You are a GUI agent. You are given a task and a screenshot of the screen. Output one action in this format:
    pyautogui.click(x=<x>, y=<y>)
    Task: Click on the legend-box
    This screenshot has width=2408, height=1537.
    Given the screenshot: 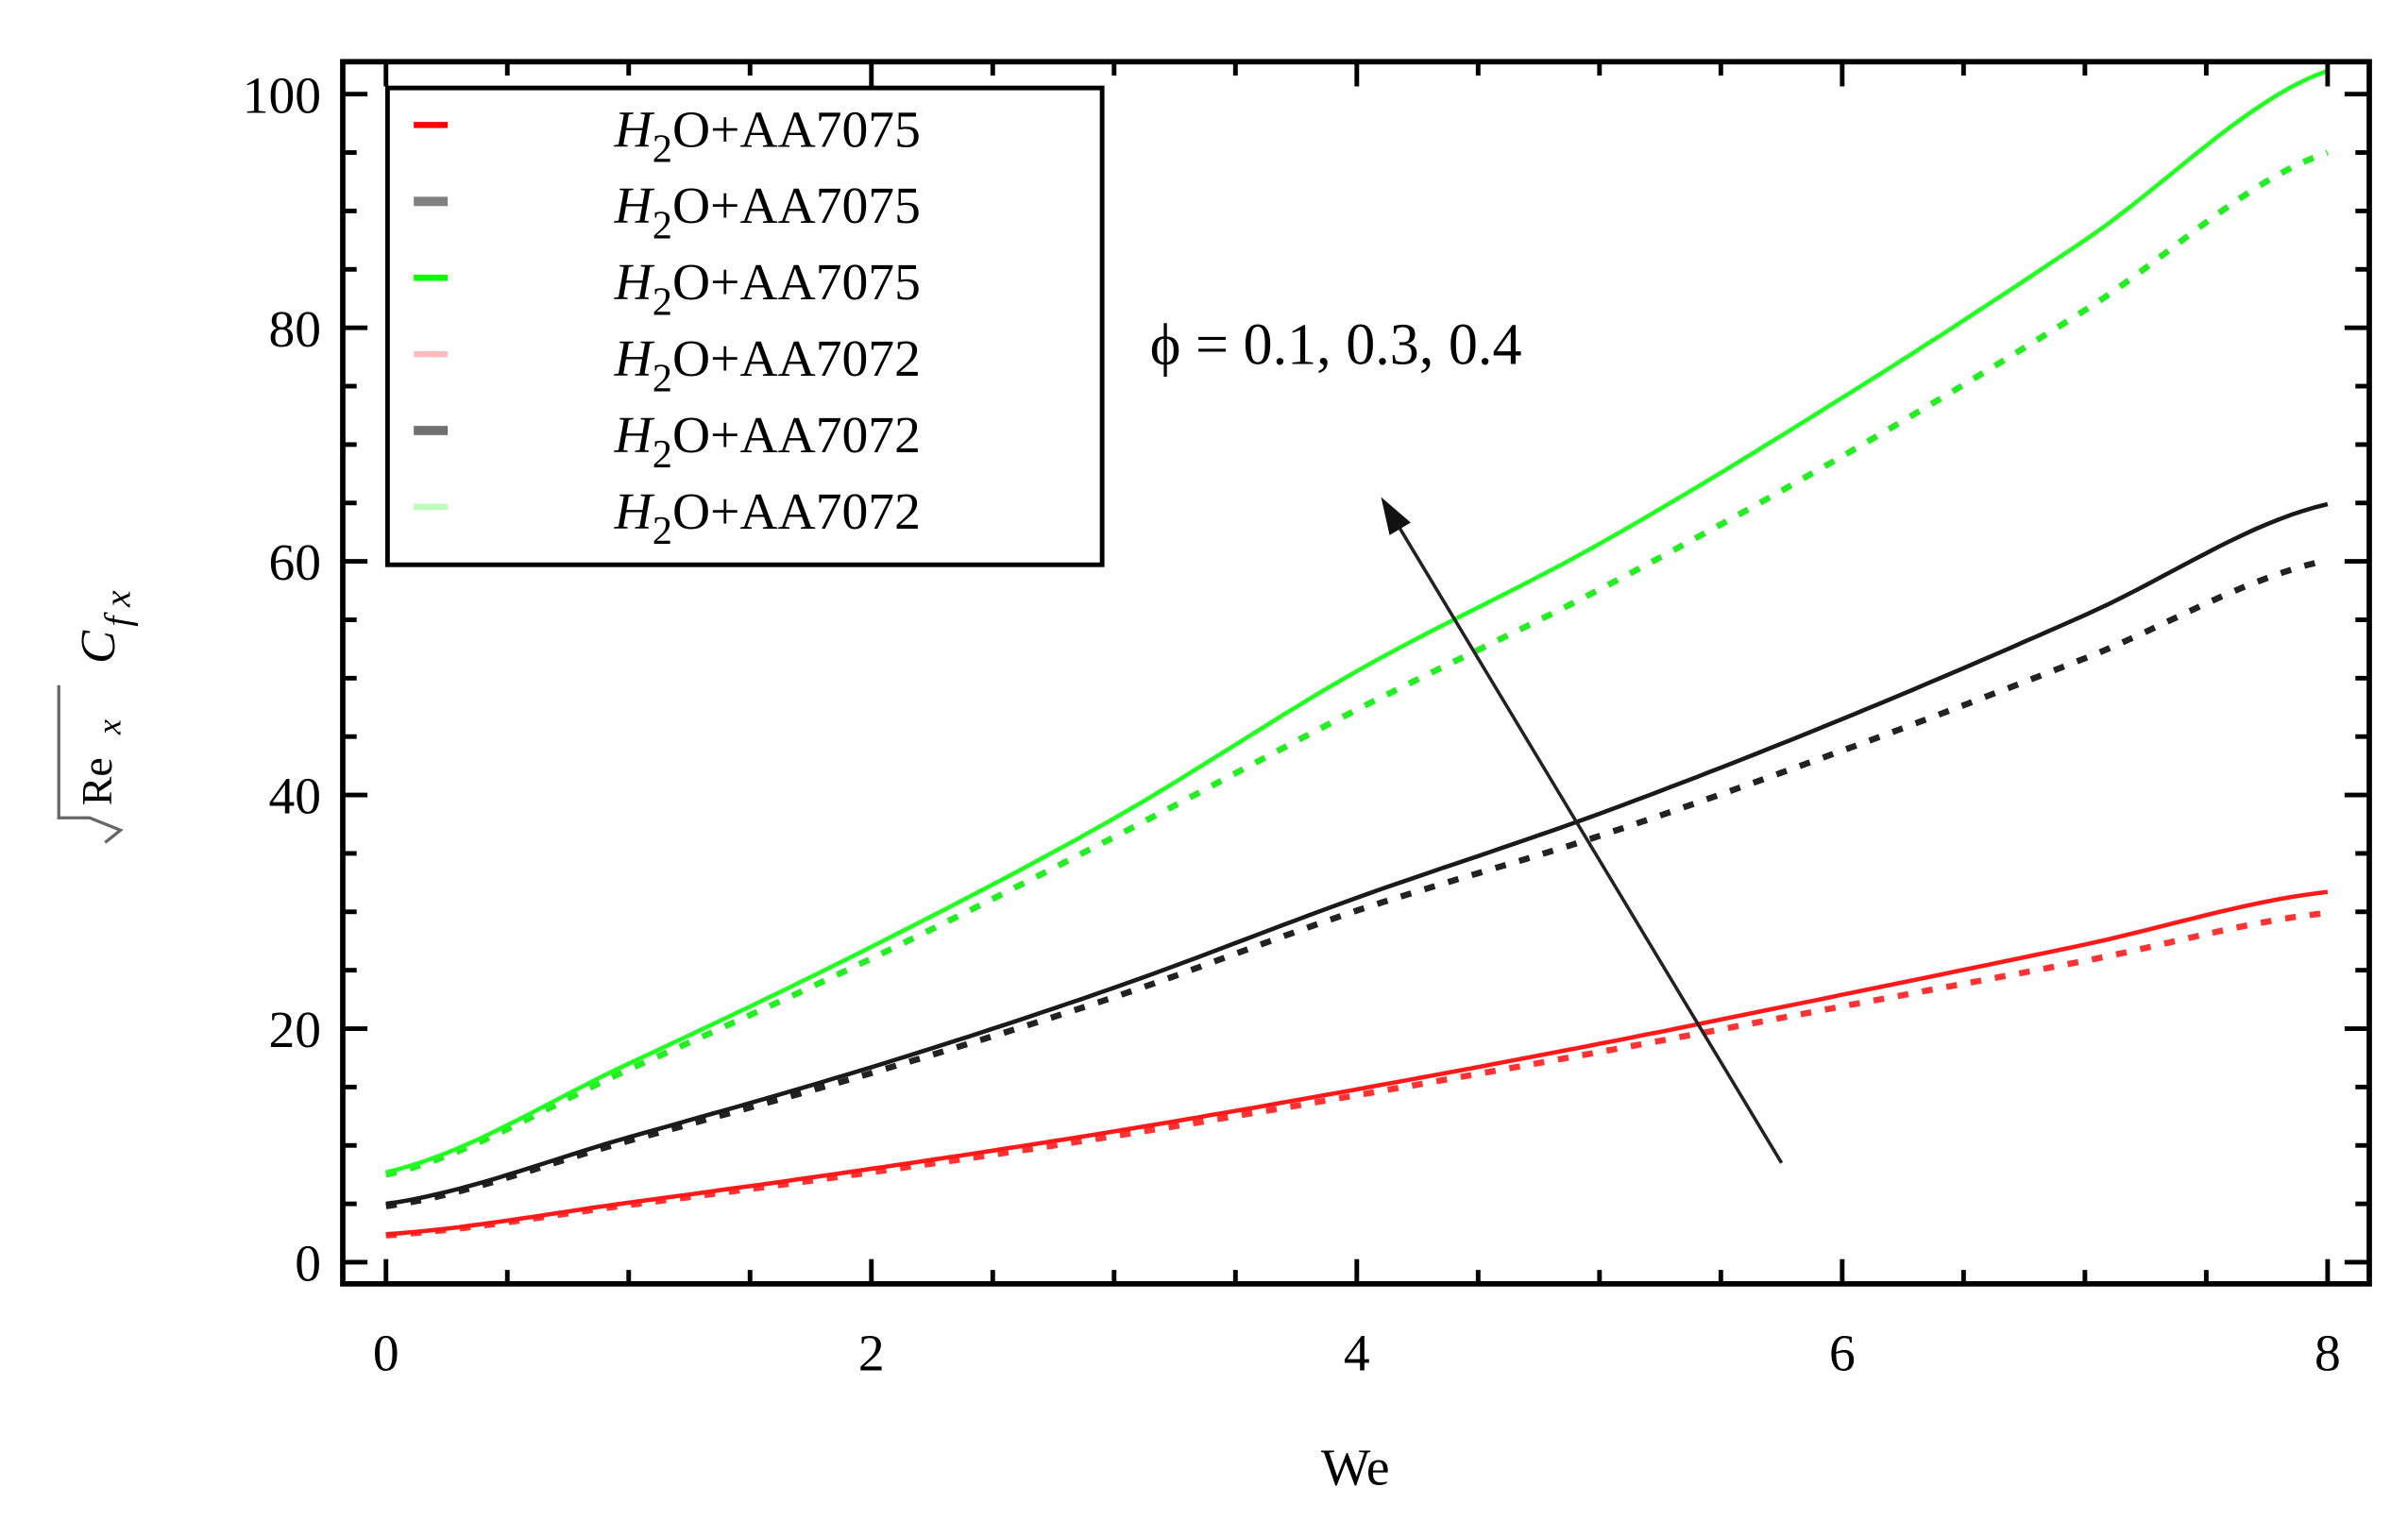 What is the action you would take?
    pyautogui.click(x=744, y=326)
    